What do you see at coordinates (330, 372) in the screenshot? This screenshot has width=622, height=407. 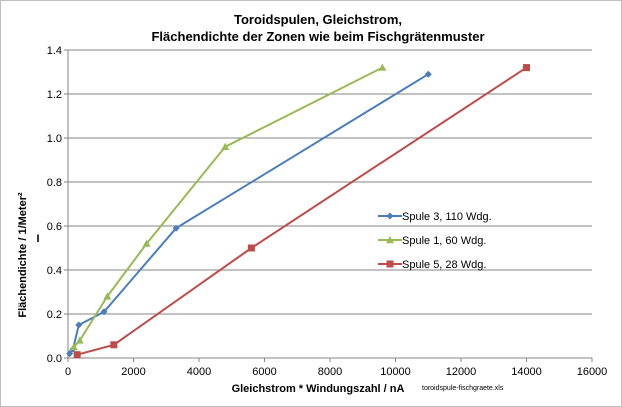 I see `x-tick-label: 8000` at bounding box center [330, 372].